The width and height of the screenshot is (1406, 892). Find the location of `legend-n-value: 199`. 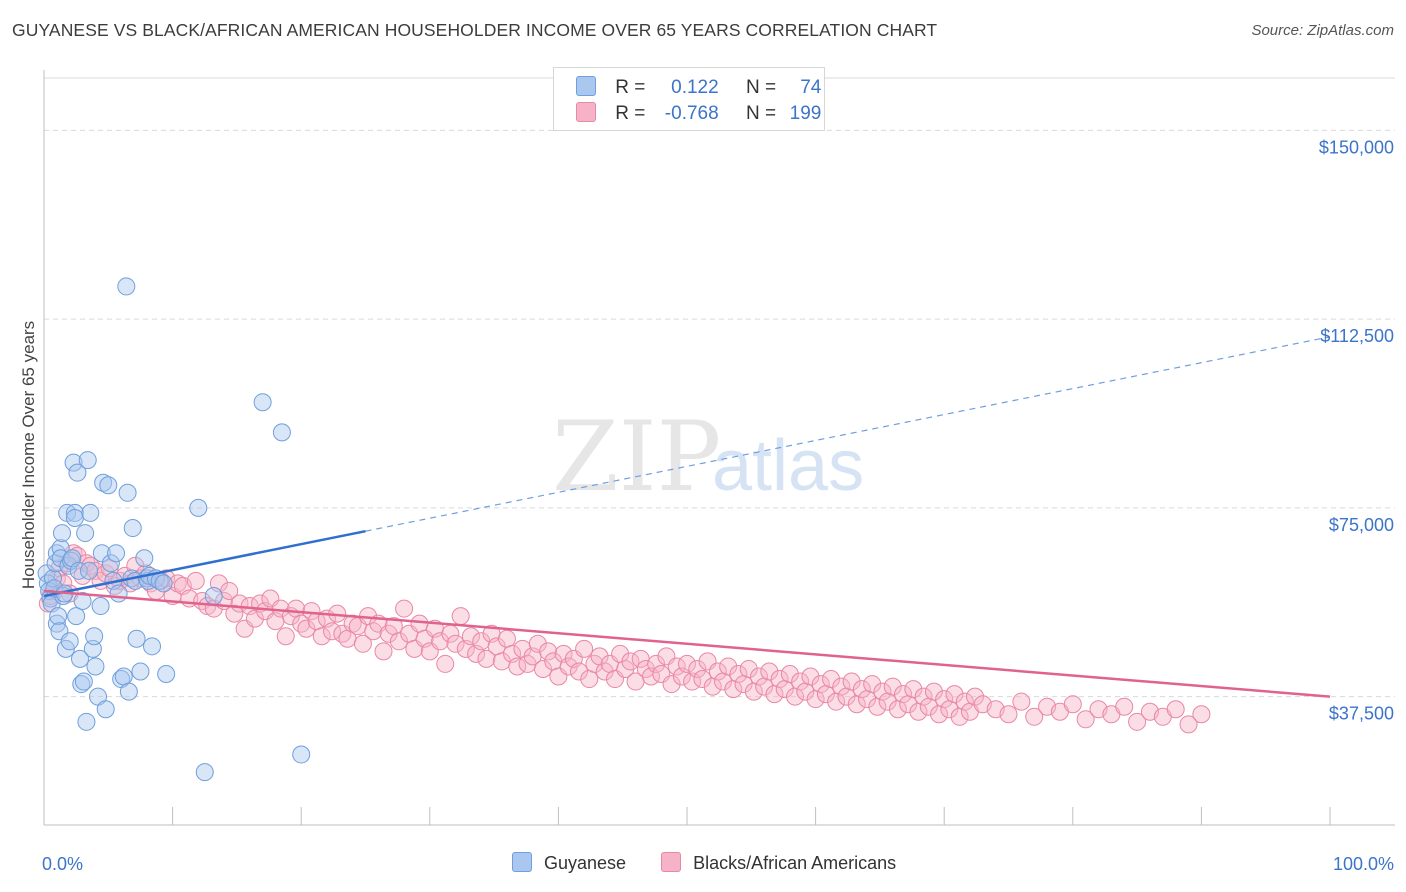

legend-n-value: 199 is located at coordinates (805, 113).